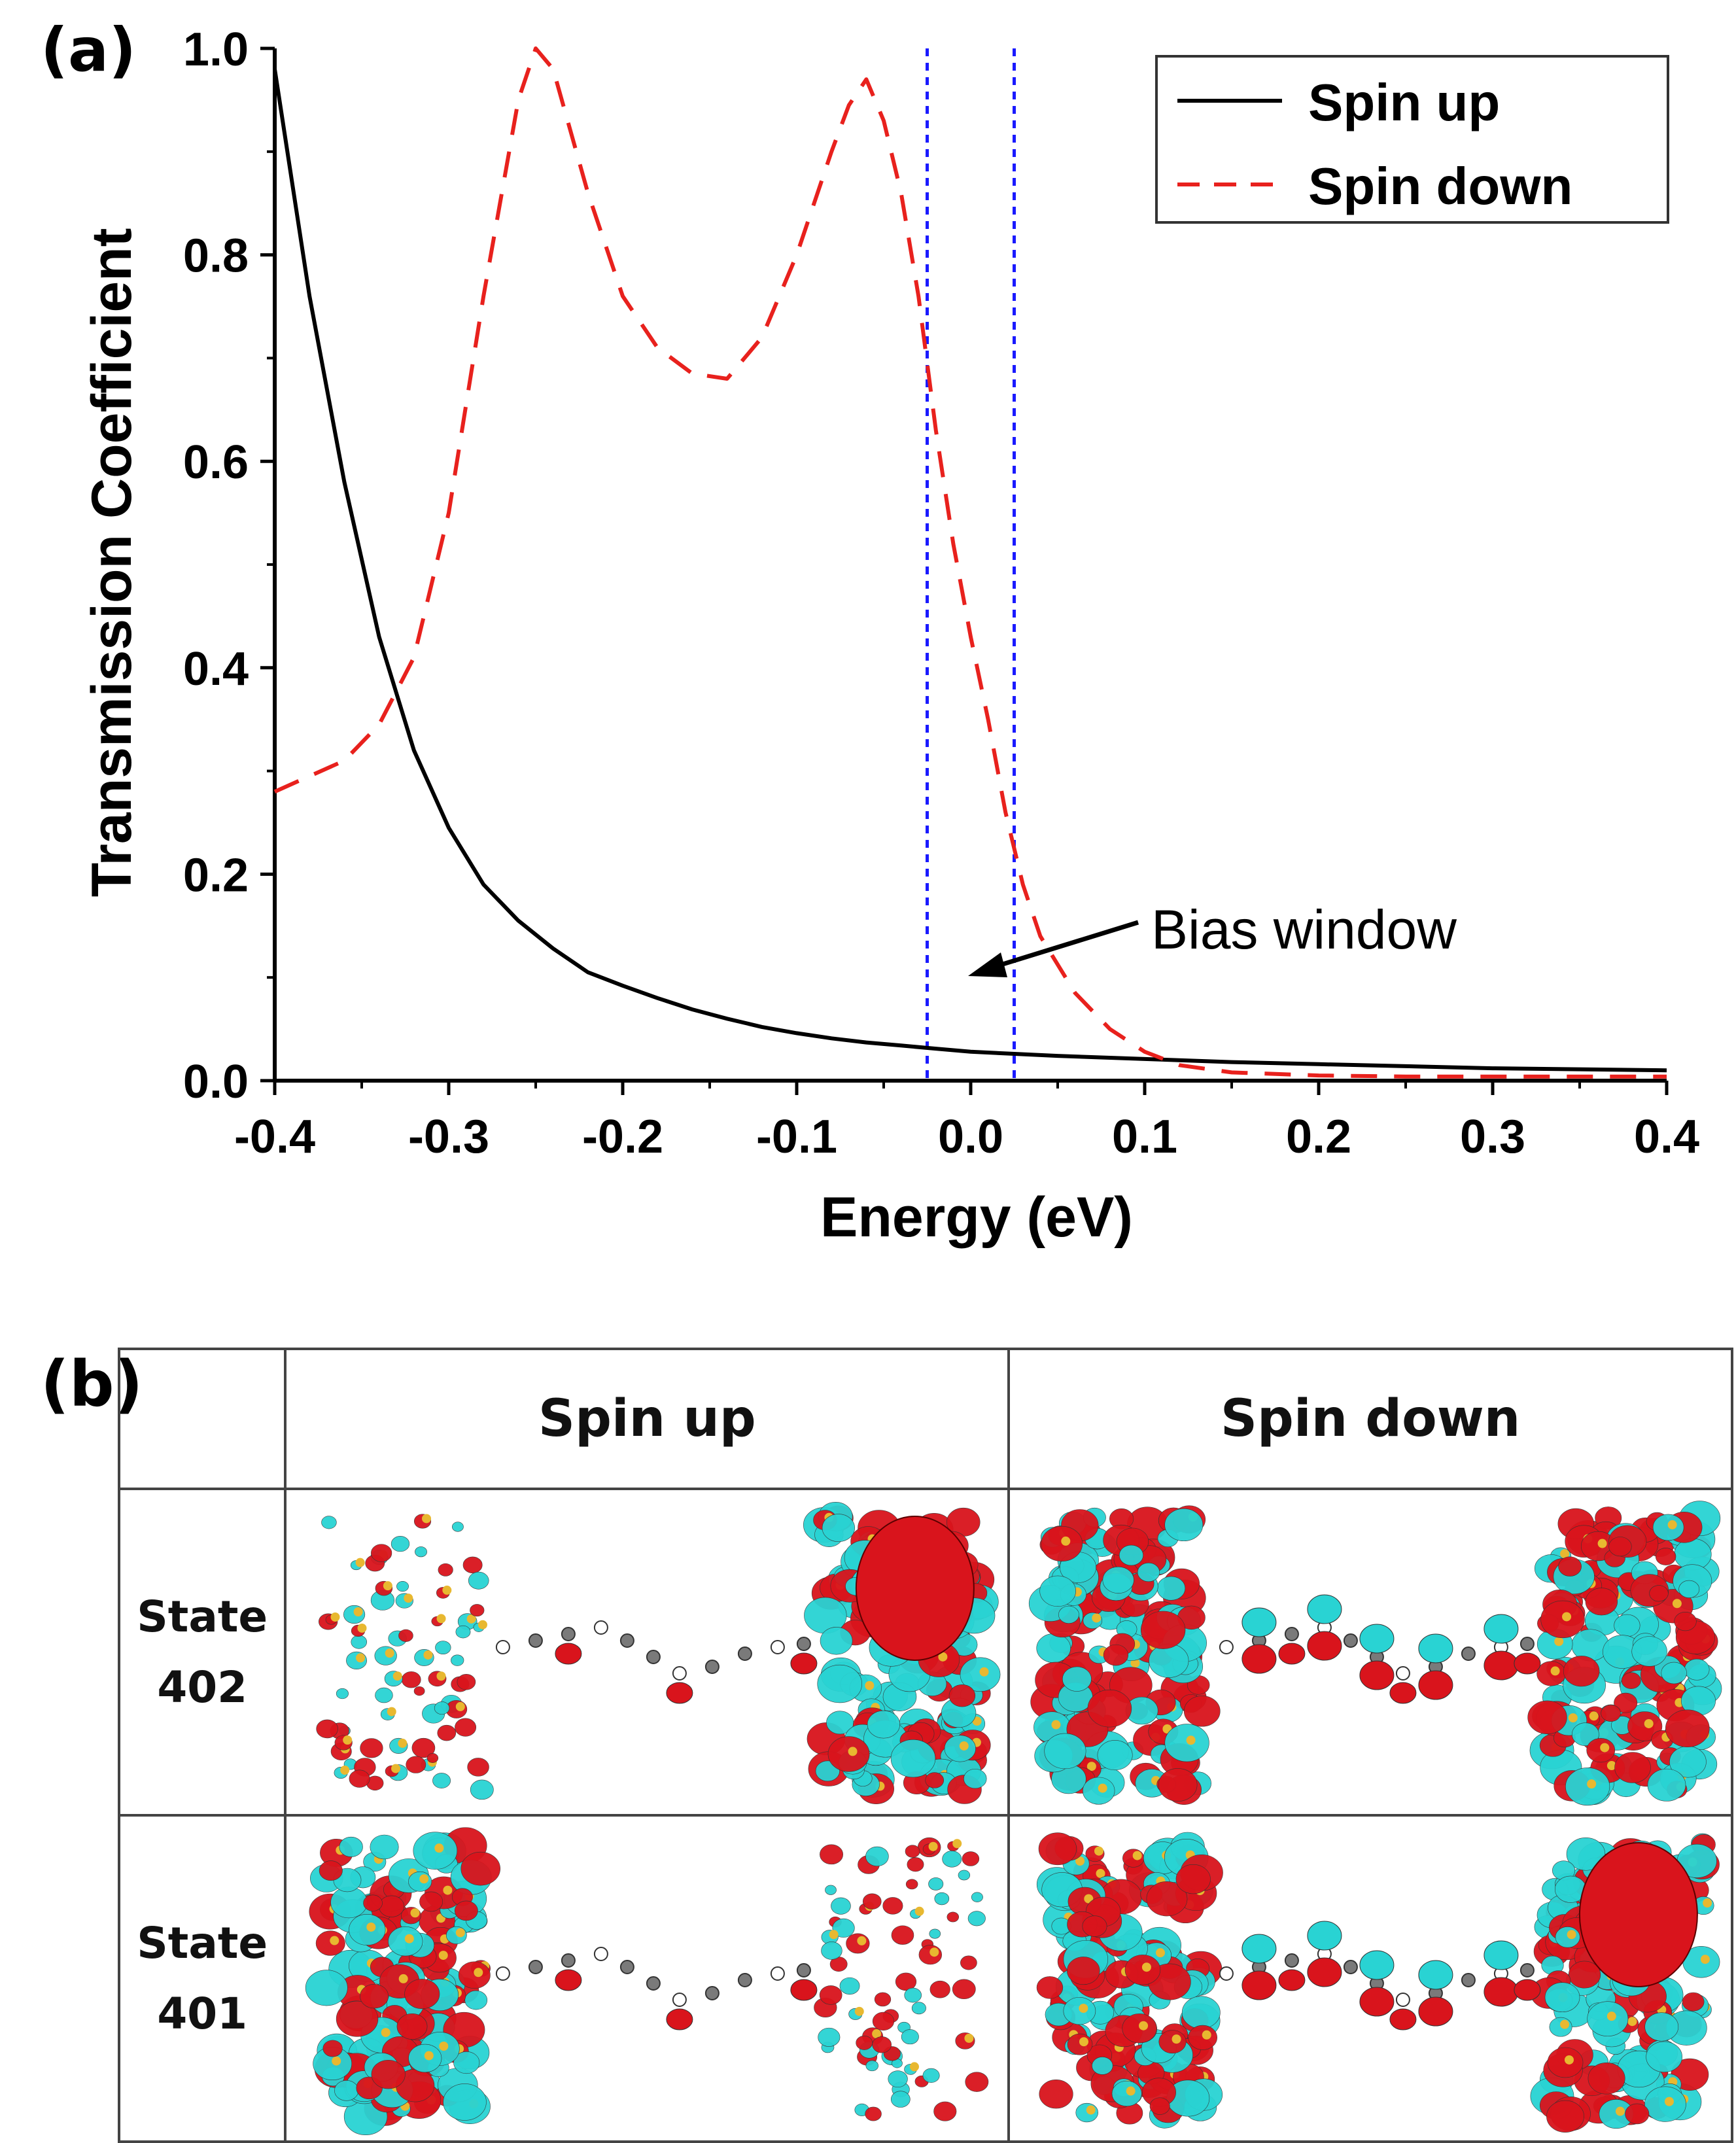 The width and height of the screenshot is (1736, 2143). I want to click on y-tick-label: 0.4, so click(216, 669).